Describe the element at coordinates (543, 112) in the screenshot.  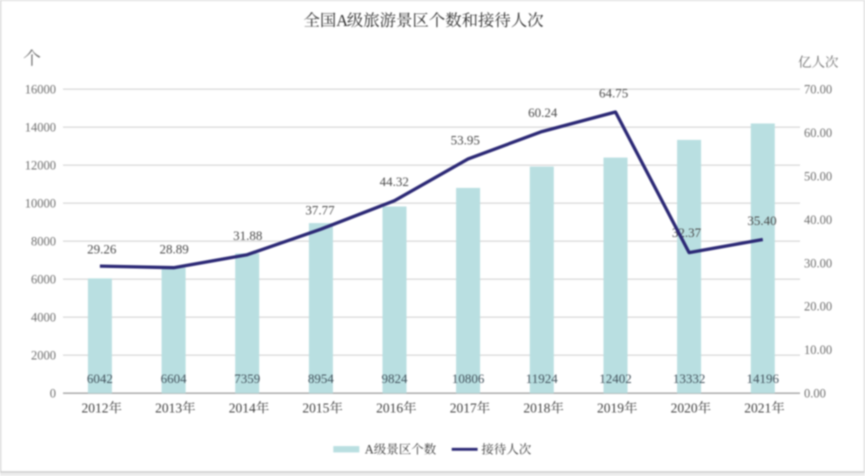
I see `svg-text: 60.24` at that location.